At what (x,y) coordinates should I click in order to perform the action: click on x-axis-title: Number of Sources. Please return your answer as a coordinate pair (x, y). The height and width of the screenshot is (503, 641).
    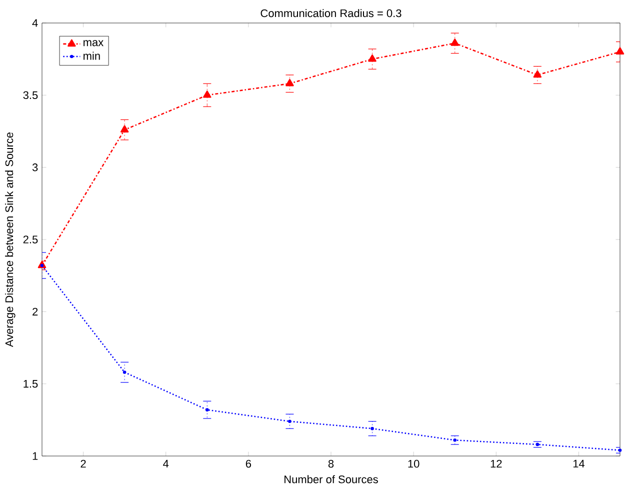
    Looking at the image, I should click on (331, 479).